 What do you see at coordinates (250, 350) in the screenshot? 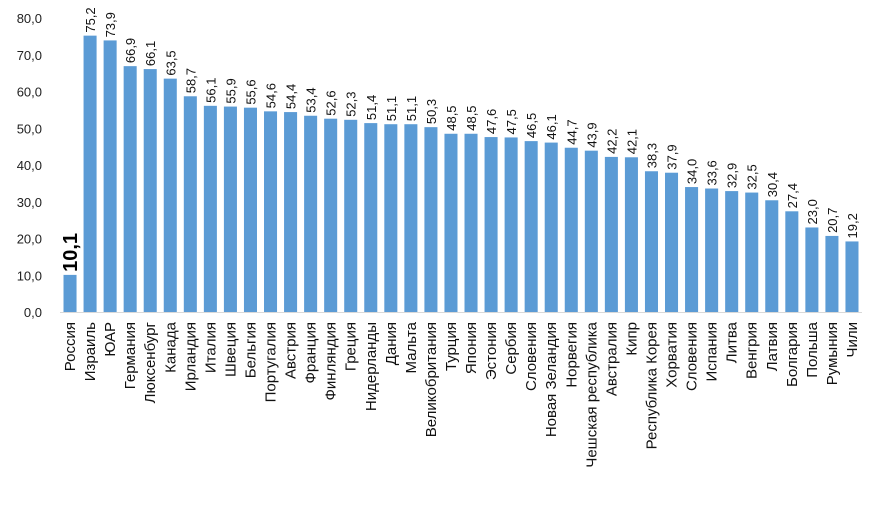
I see `x-tick-label: Бельгия` at bounding box center [250, 350].